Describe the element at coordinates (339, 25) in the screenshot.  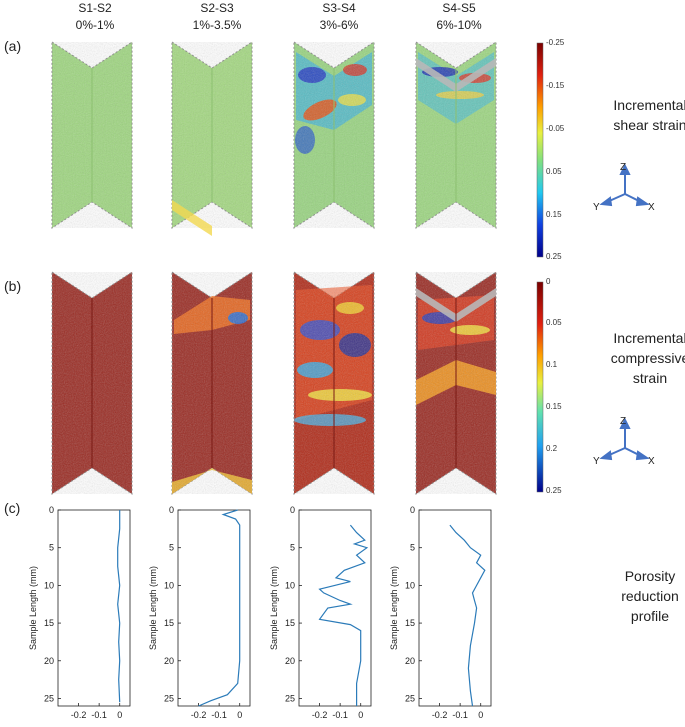
I see `col-range: 3%-6%` at that location.